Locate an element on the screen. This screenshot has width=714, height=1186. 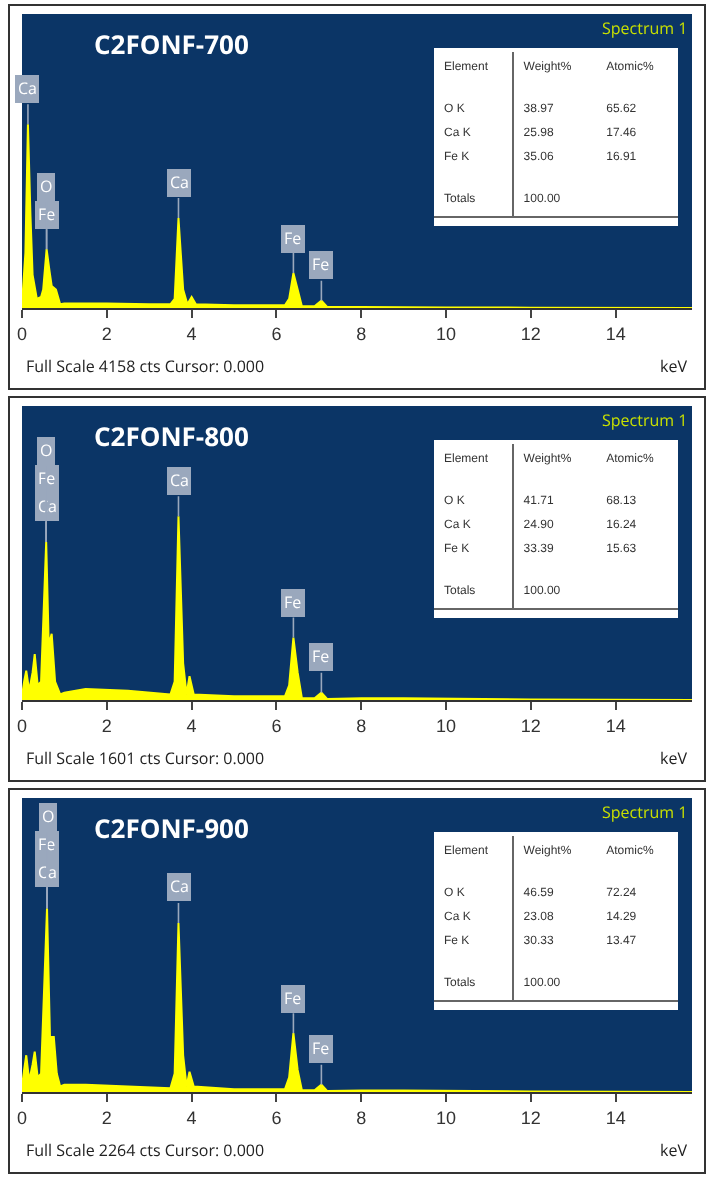
text: Full Scale 4158 cts Cursor: 0.000 is located at coordinates (145, 367).